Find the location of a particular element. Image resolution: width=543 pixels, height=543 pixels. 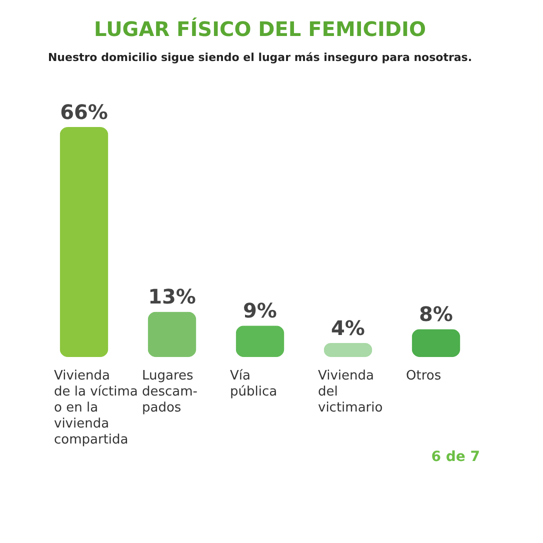

data-label: 13% is located at coordinates (172, 296).